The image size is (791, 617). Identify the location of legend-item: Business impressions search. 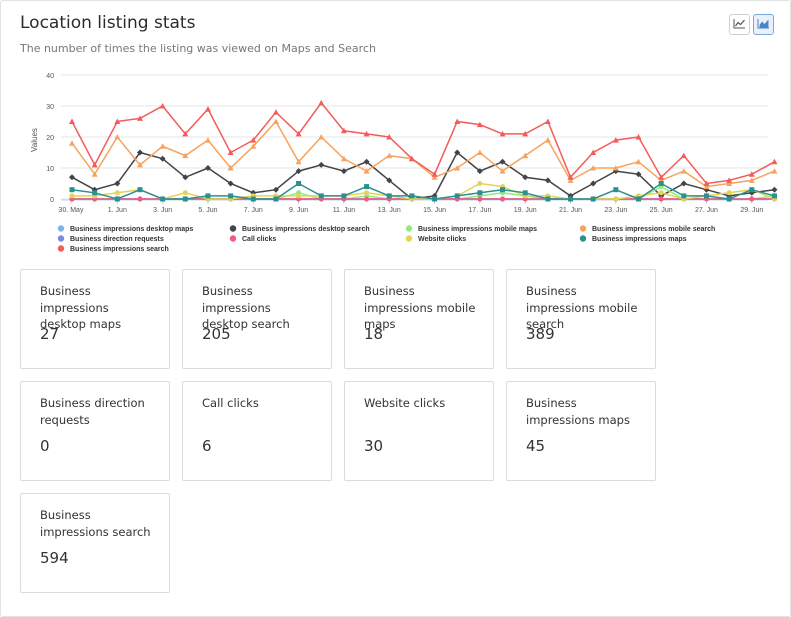
(113, 249).